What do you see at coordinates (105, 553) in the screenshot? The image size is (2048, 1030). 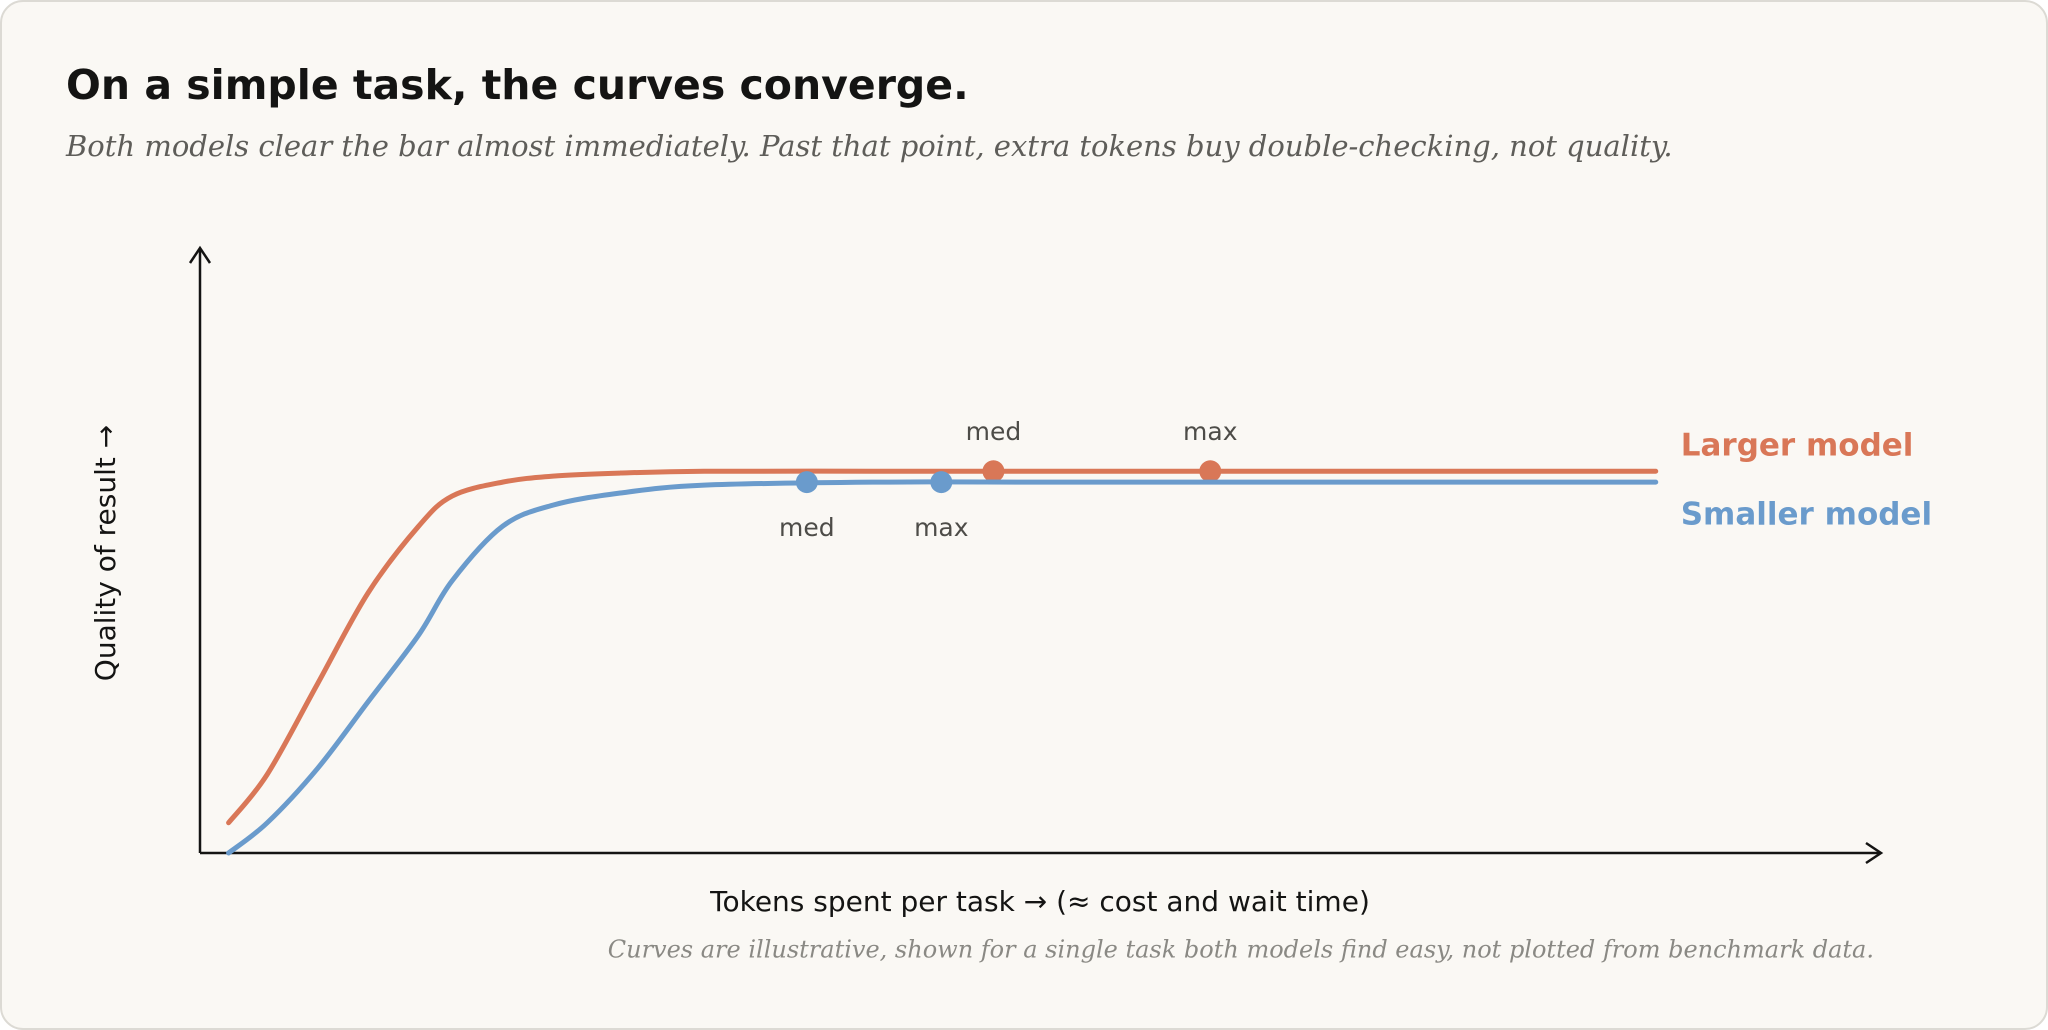 I see `y-axis-label: Quality of result →` at bounding box center [105, 553].